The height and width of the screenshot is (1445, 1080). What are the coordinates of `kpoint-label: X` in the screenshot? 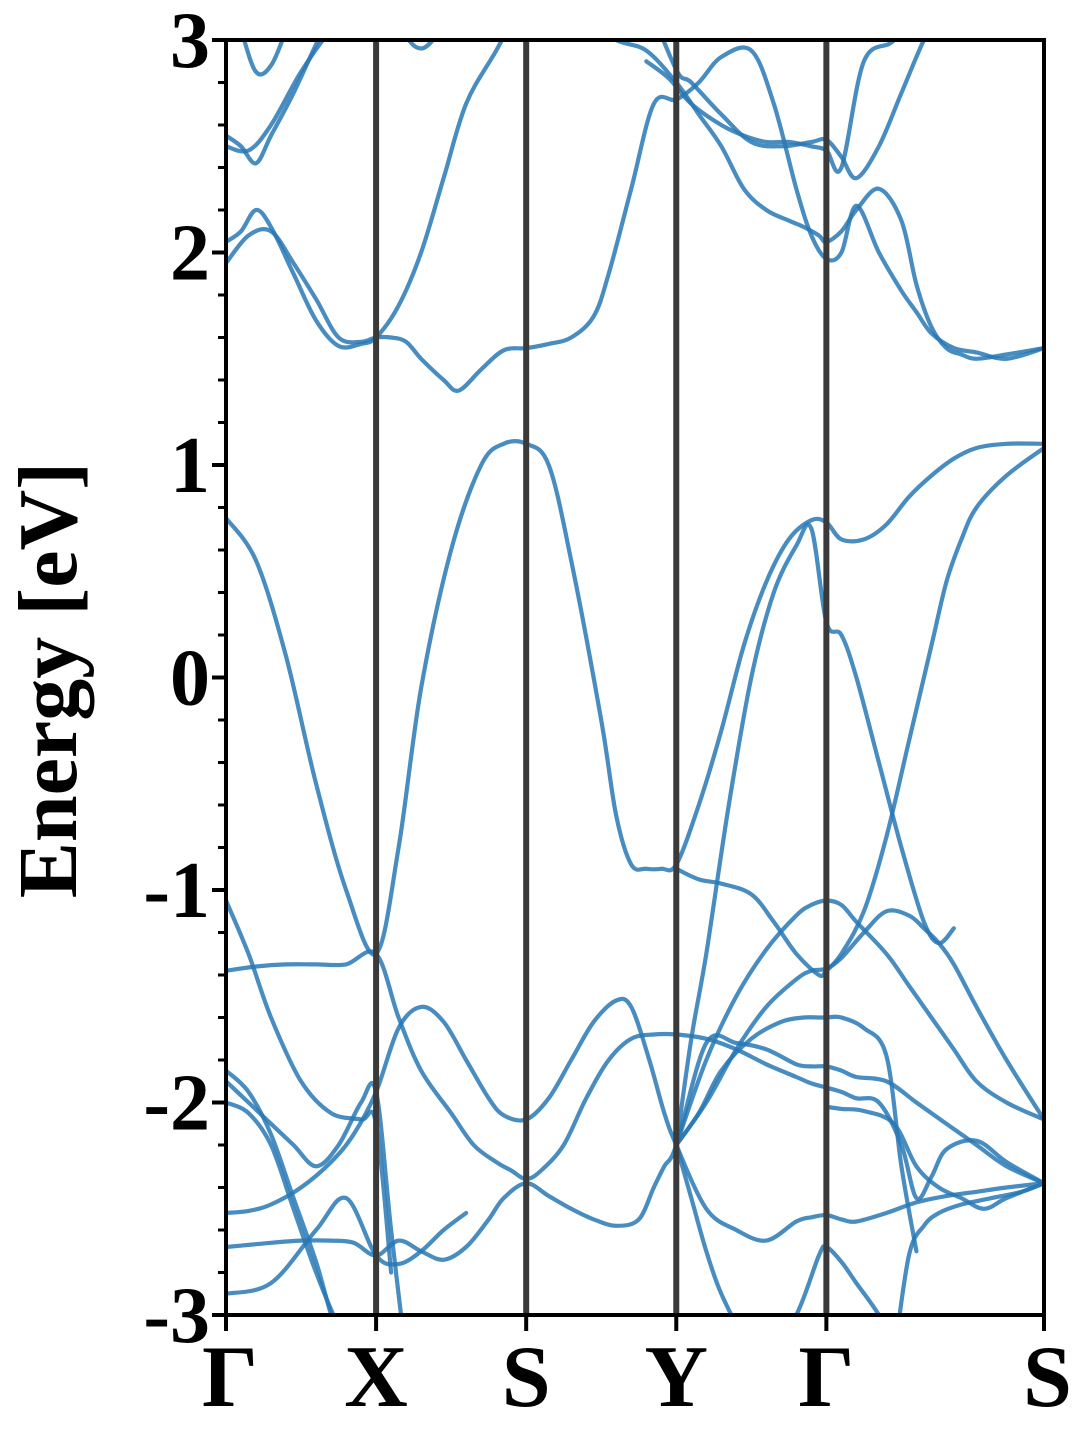 It's located at (376, 1377).